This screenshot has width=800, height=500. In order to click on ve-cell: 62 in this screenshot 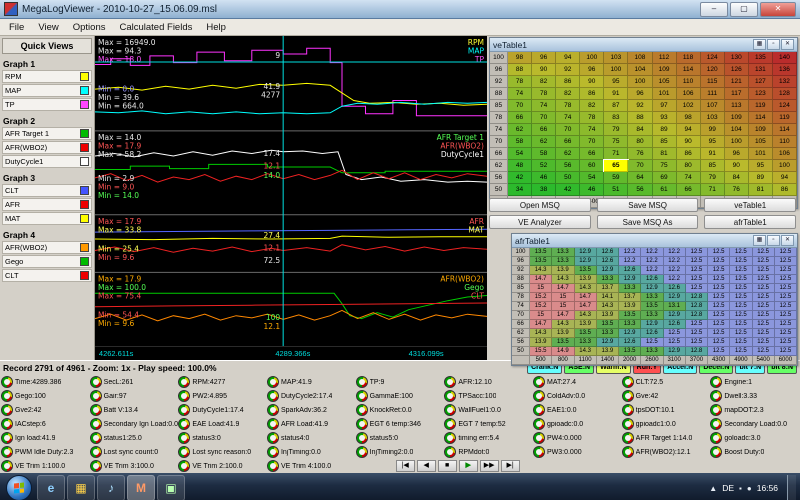, I will do `click(520, 130)`.